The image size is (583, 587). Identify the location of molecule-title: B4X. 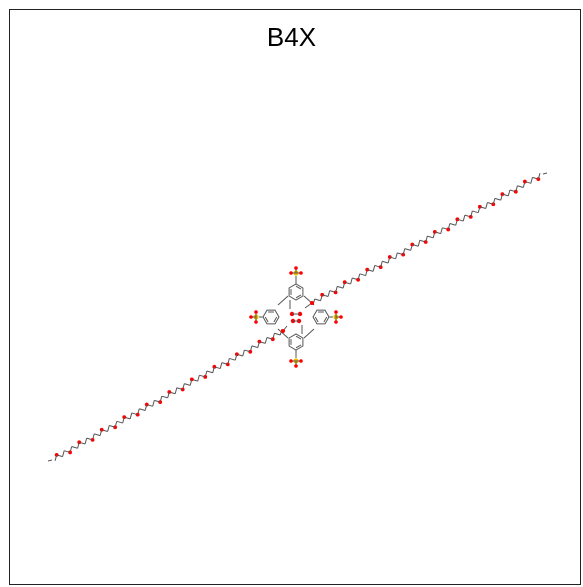
(291, 37).